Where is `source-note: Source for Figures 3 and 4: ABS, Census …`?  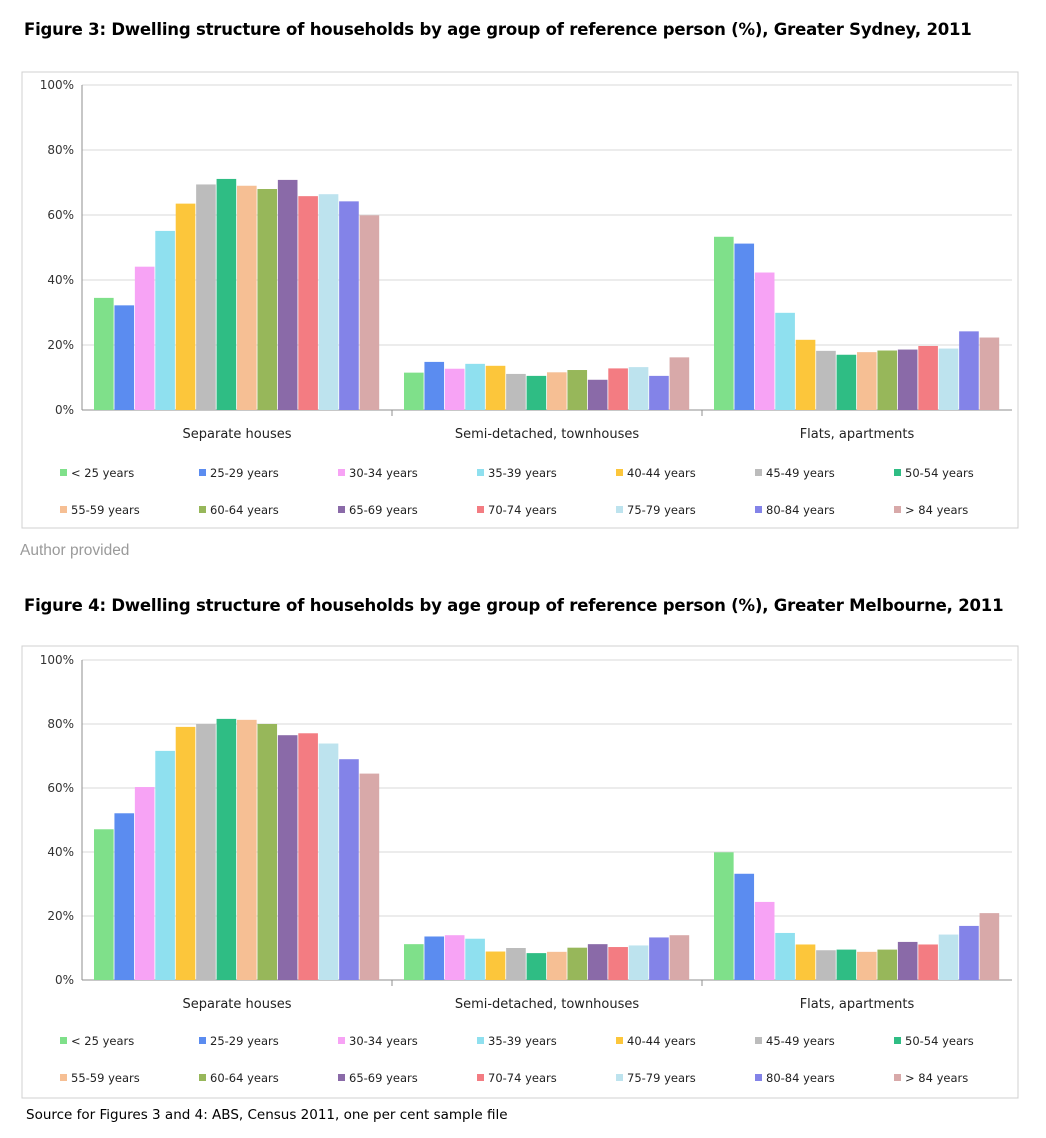 source-note: Source for Figures 3 and 4: ABS, Census … is located at coordinates (267, 1115).